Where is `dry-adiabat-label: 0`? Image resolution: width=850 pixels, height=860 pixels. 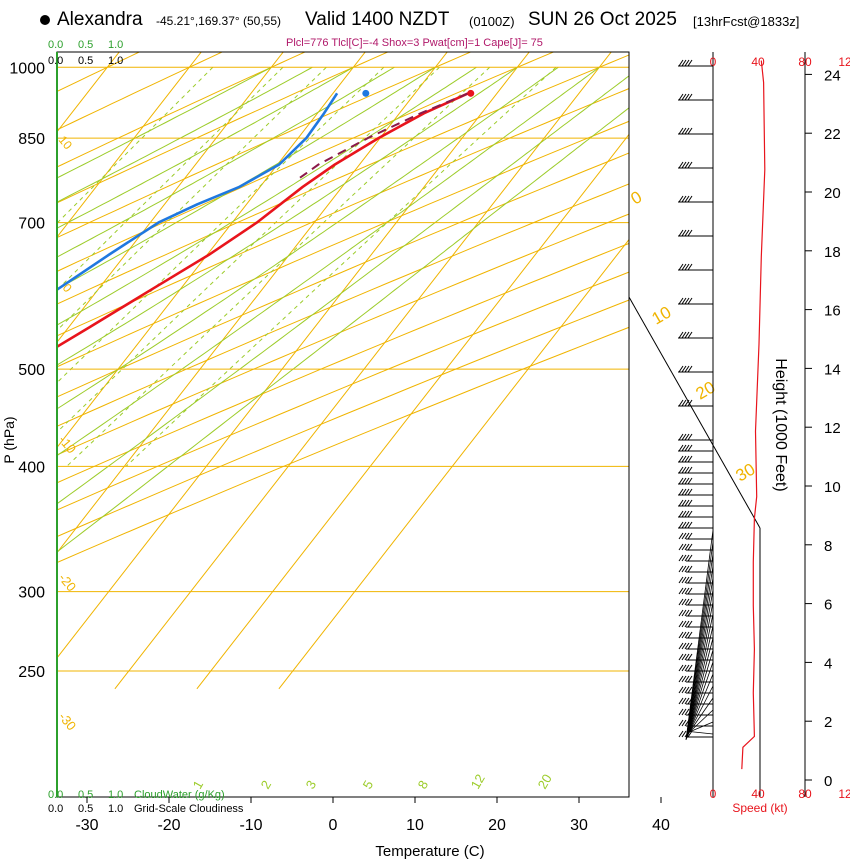
dry-adiabat-label: 0 is located at coordinates (637, 197).